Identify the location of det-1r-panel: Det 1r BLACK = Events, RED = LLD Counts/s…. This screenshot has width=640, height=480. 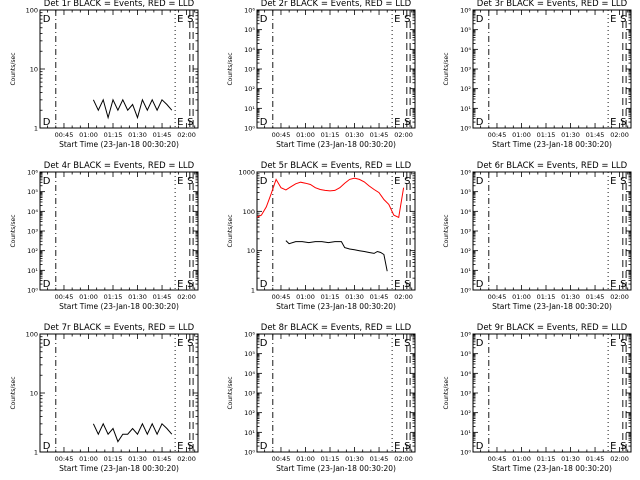
(104, 74).